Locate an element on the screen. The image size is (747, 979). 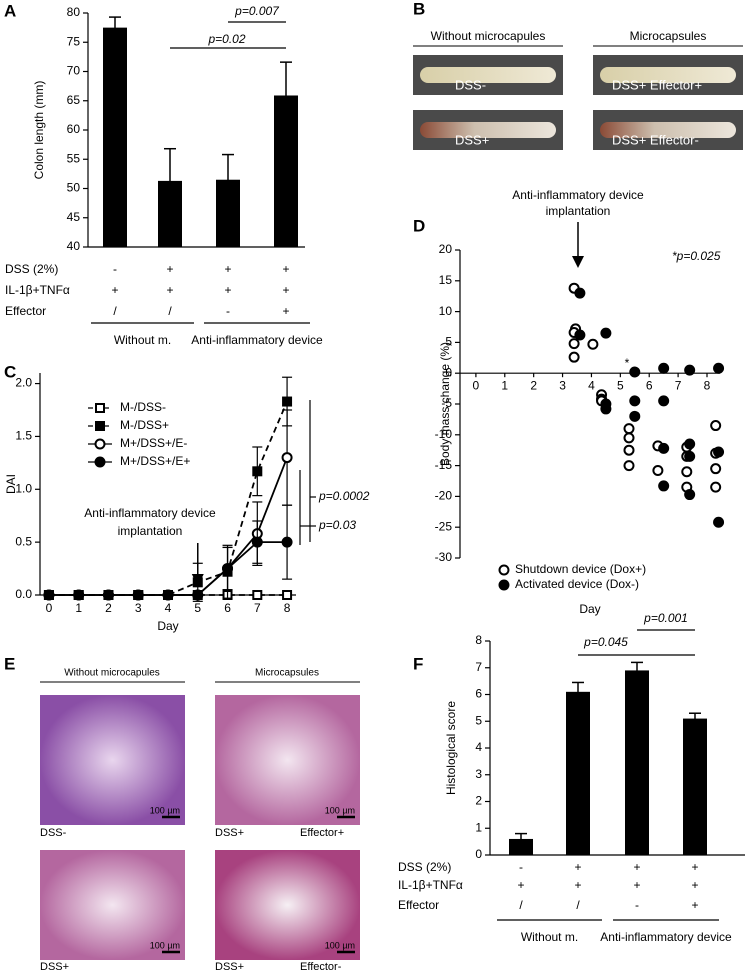
y-tick-label: -25 is located at coordinates (444, 526).